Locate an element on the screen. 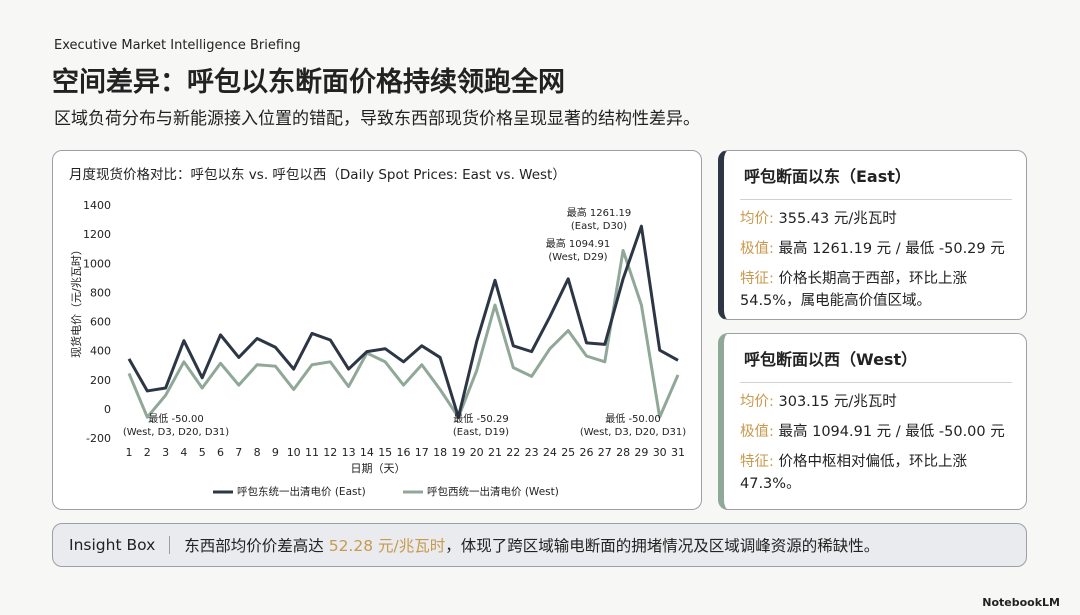  y-axis-label: 现货电价（元/兆瓦时） is located at coordinates (76, 301).